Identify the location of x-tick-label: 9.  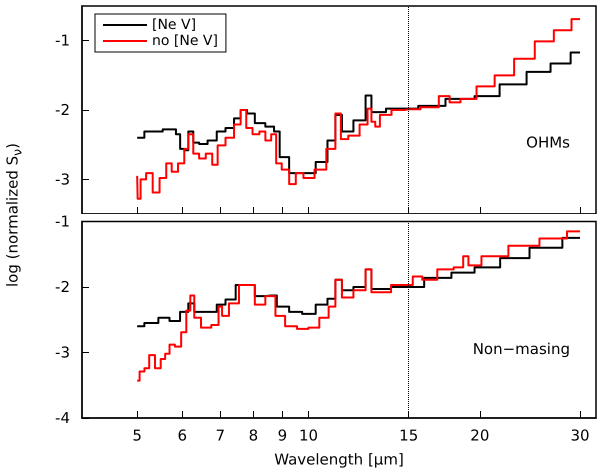
(283, 435).